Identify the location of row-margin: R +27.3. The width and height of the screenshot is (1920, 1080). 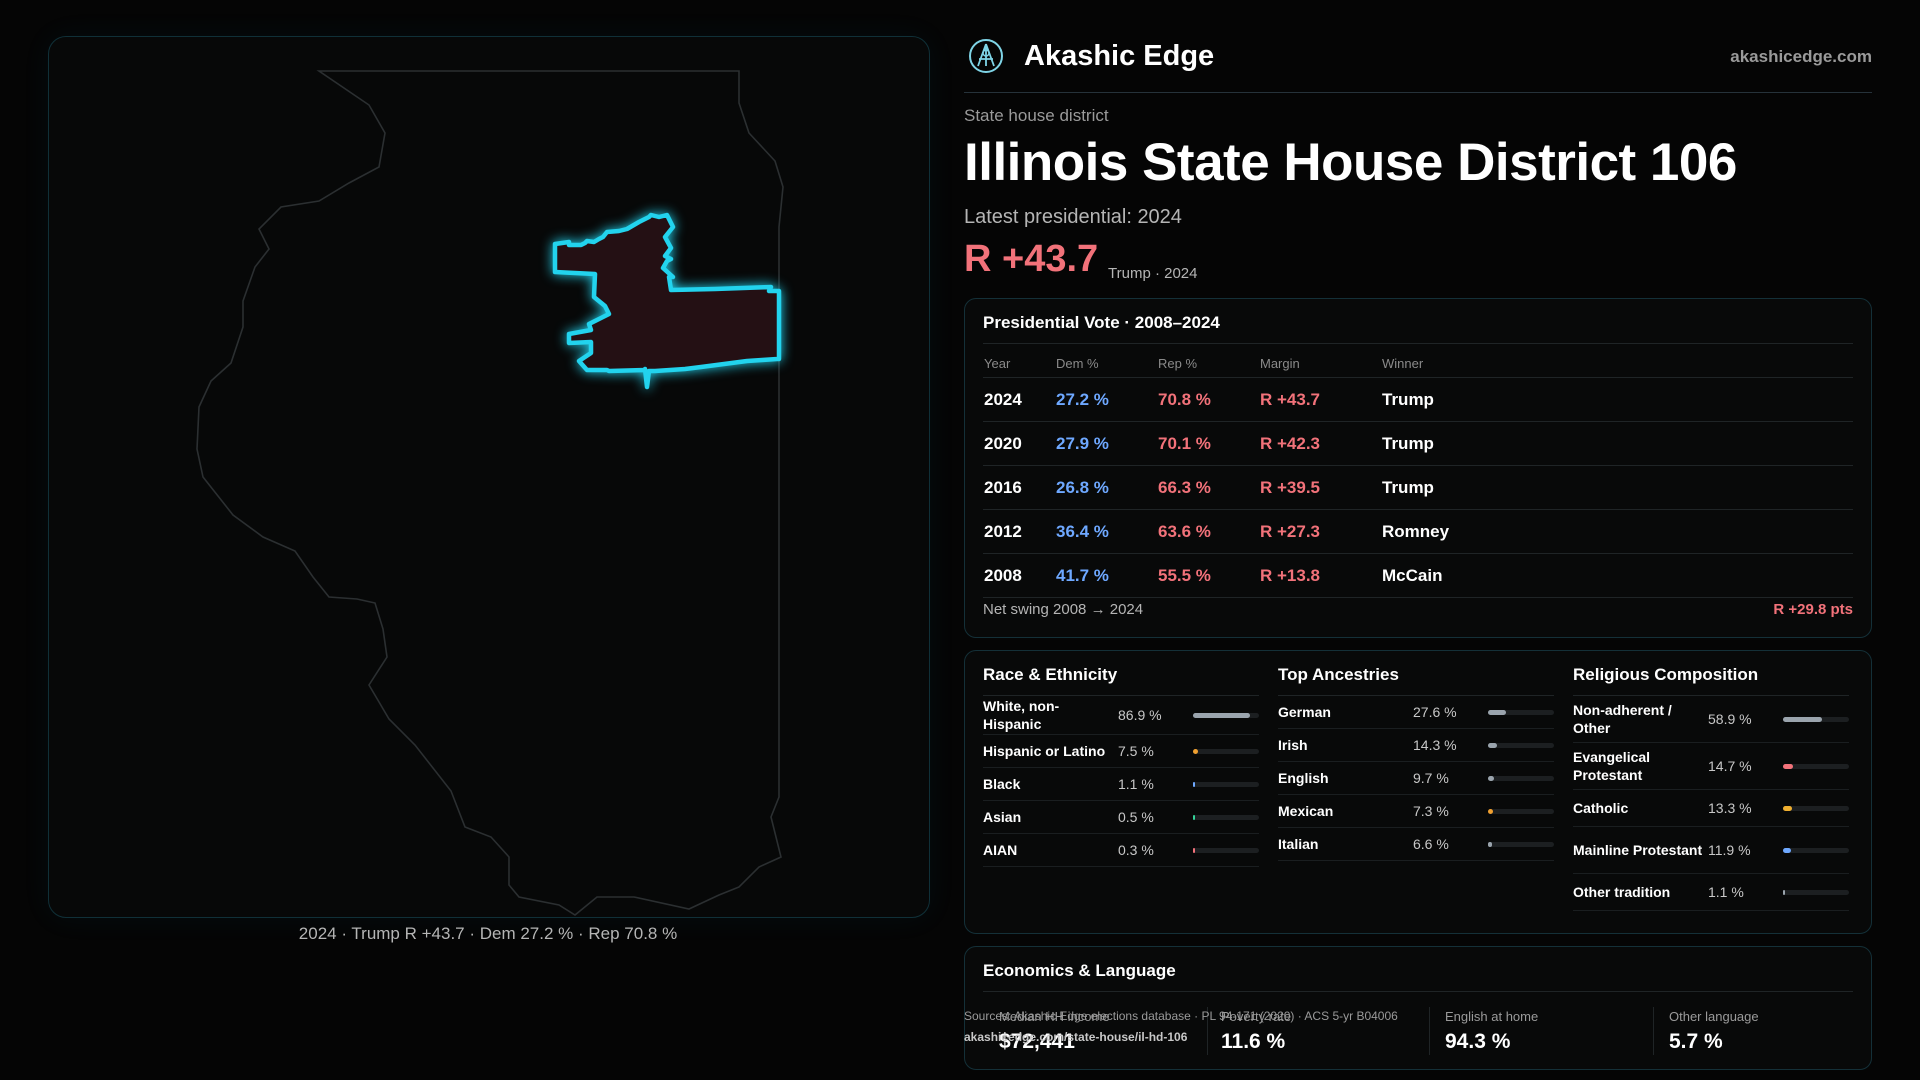
(1320, 531).